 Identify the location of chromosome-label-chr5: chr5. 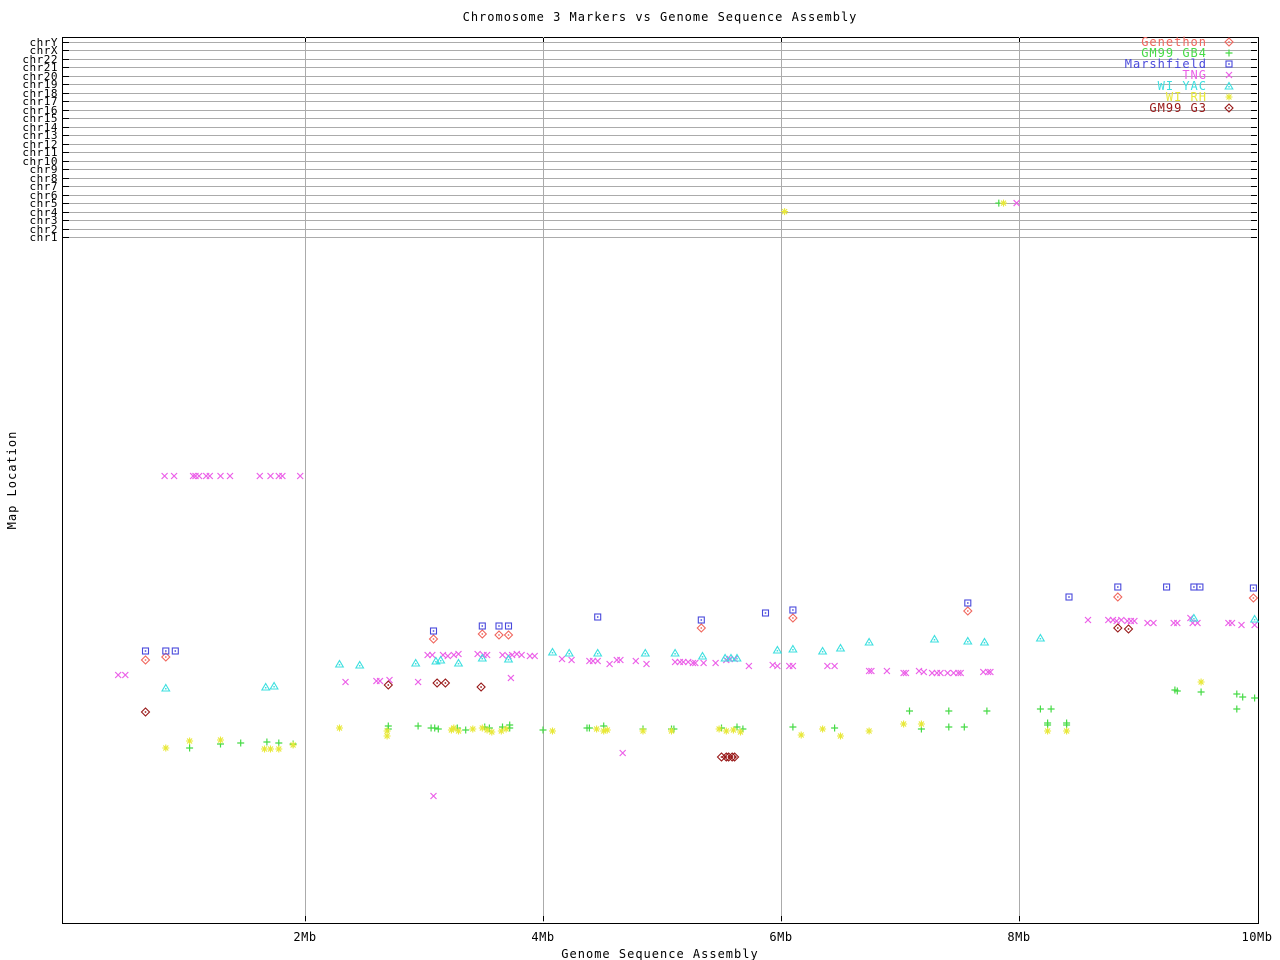
(43, 204).